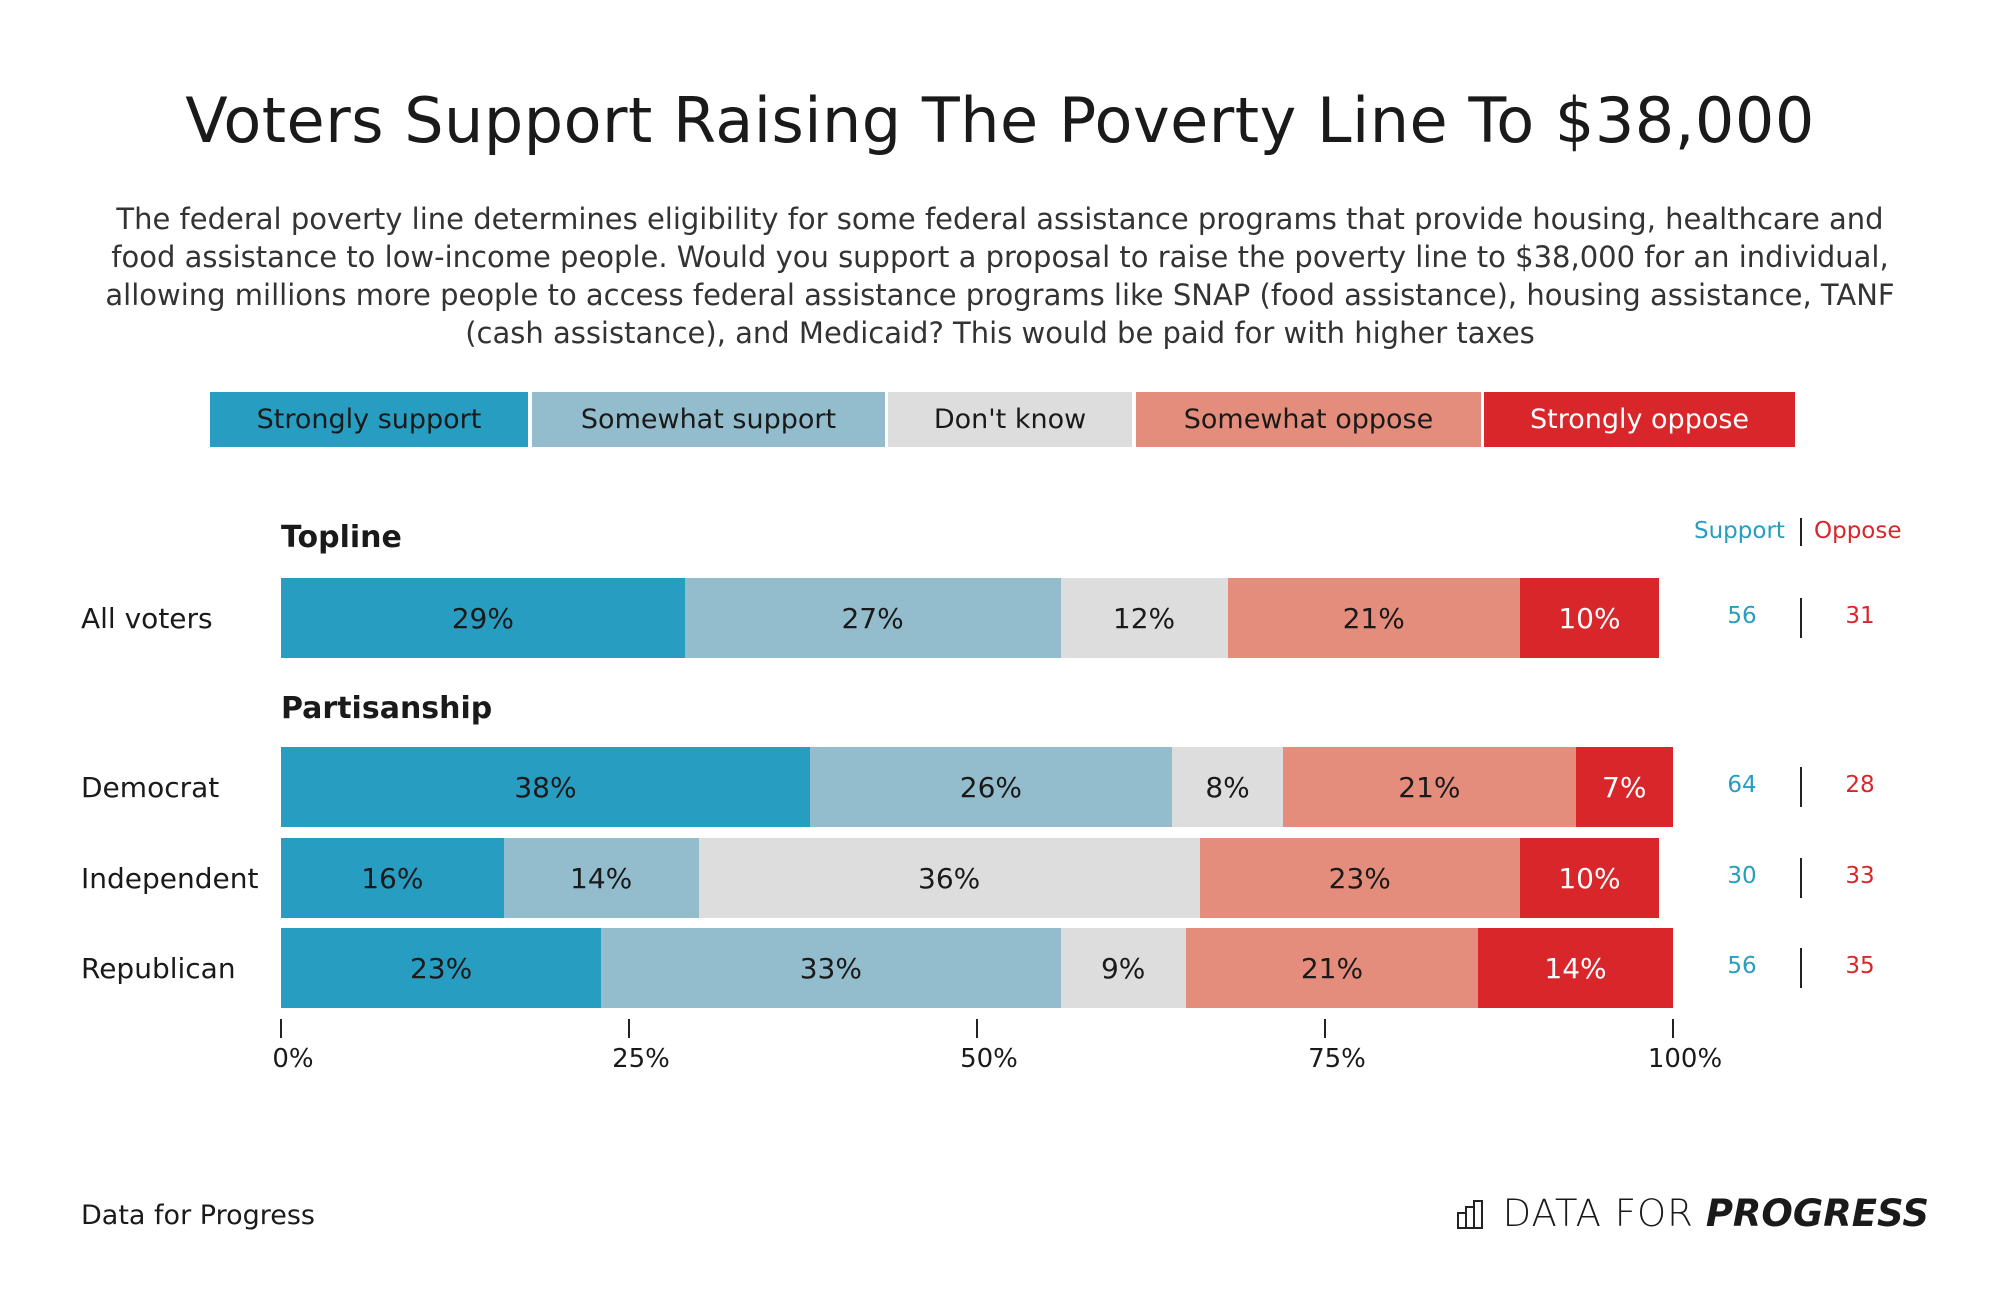 This screenshot has width=2000, height=1308. What do you see at coordinates (1685, 1059) in the screenshot?
I see `axis-tick-label: 100%` at bounding box center [1685, 1059].